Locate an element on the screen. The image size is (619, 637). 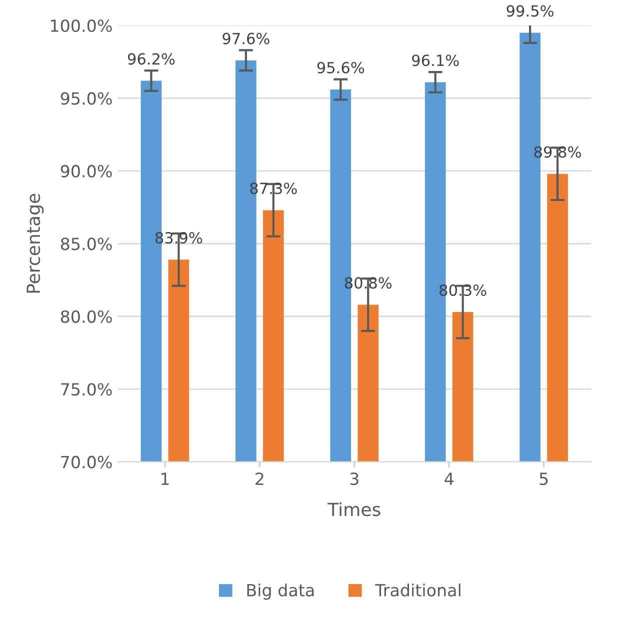
x-axis-title: Times is located at coordinates (354, 509).